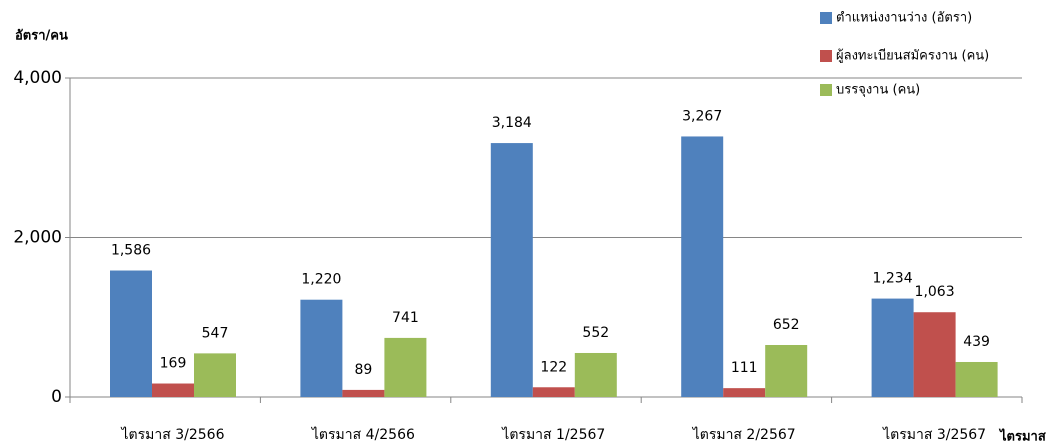  What do you see at coordinates (405, 318) in the screenshot?
I see `data-label: 741` at bounding box center [405, 318].